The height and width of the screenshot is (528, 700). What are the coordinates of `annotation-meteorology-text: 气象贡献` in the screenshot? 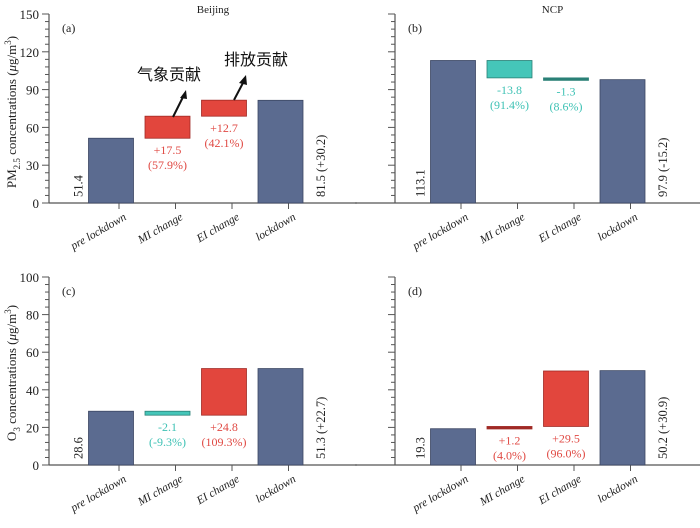 It's located at (169, 74).